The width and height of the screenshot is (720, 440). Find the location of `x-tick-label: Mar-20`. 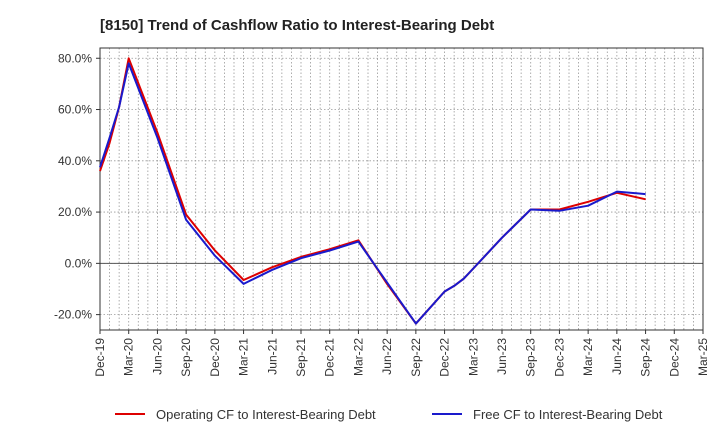

x-tick-label: Mar-20 is located at coordinates (129, 357).